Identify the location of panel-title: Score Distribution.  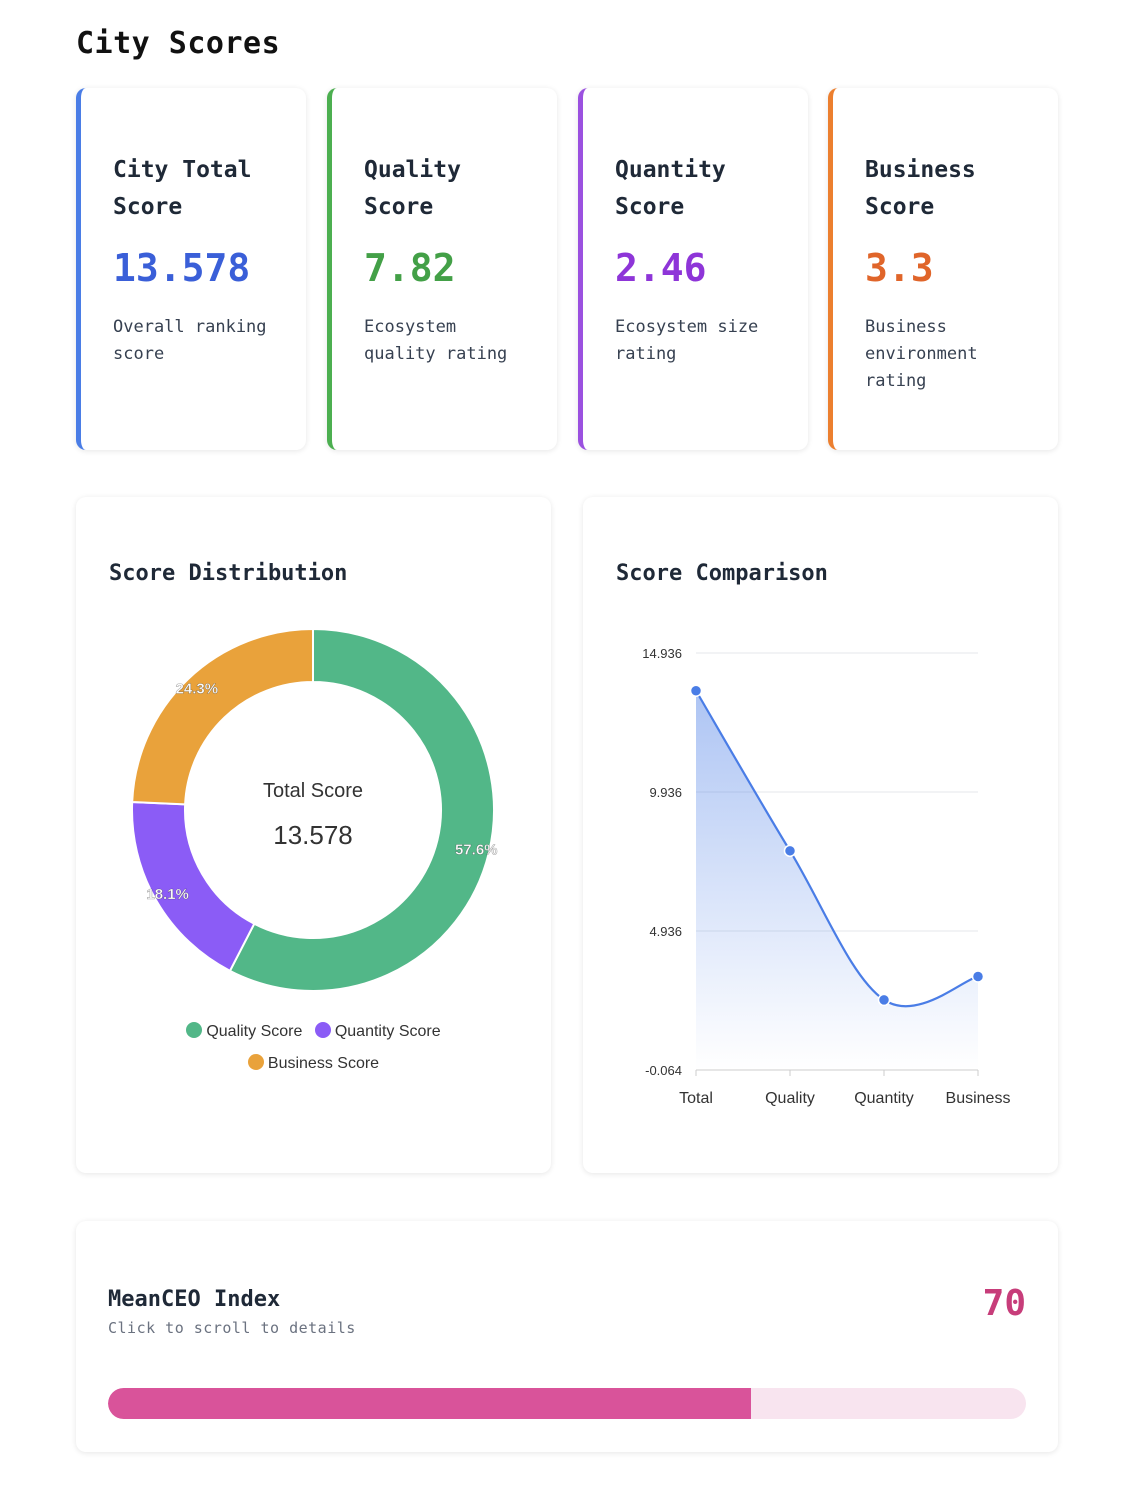
(228, 573).